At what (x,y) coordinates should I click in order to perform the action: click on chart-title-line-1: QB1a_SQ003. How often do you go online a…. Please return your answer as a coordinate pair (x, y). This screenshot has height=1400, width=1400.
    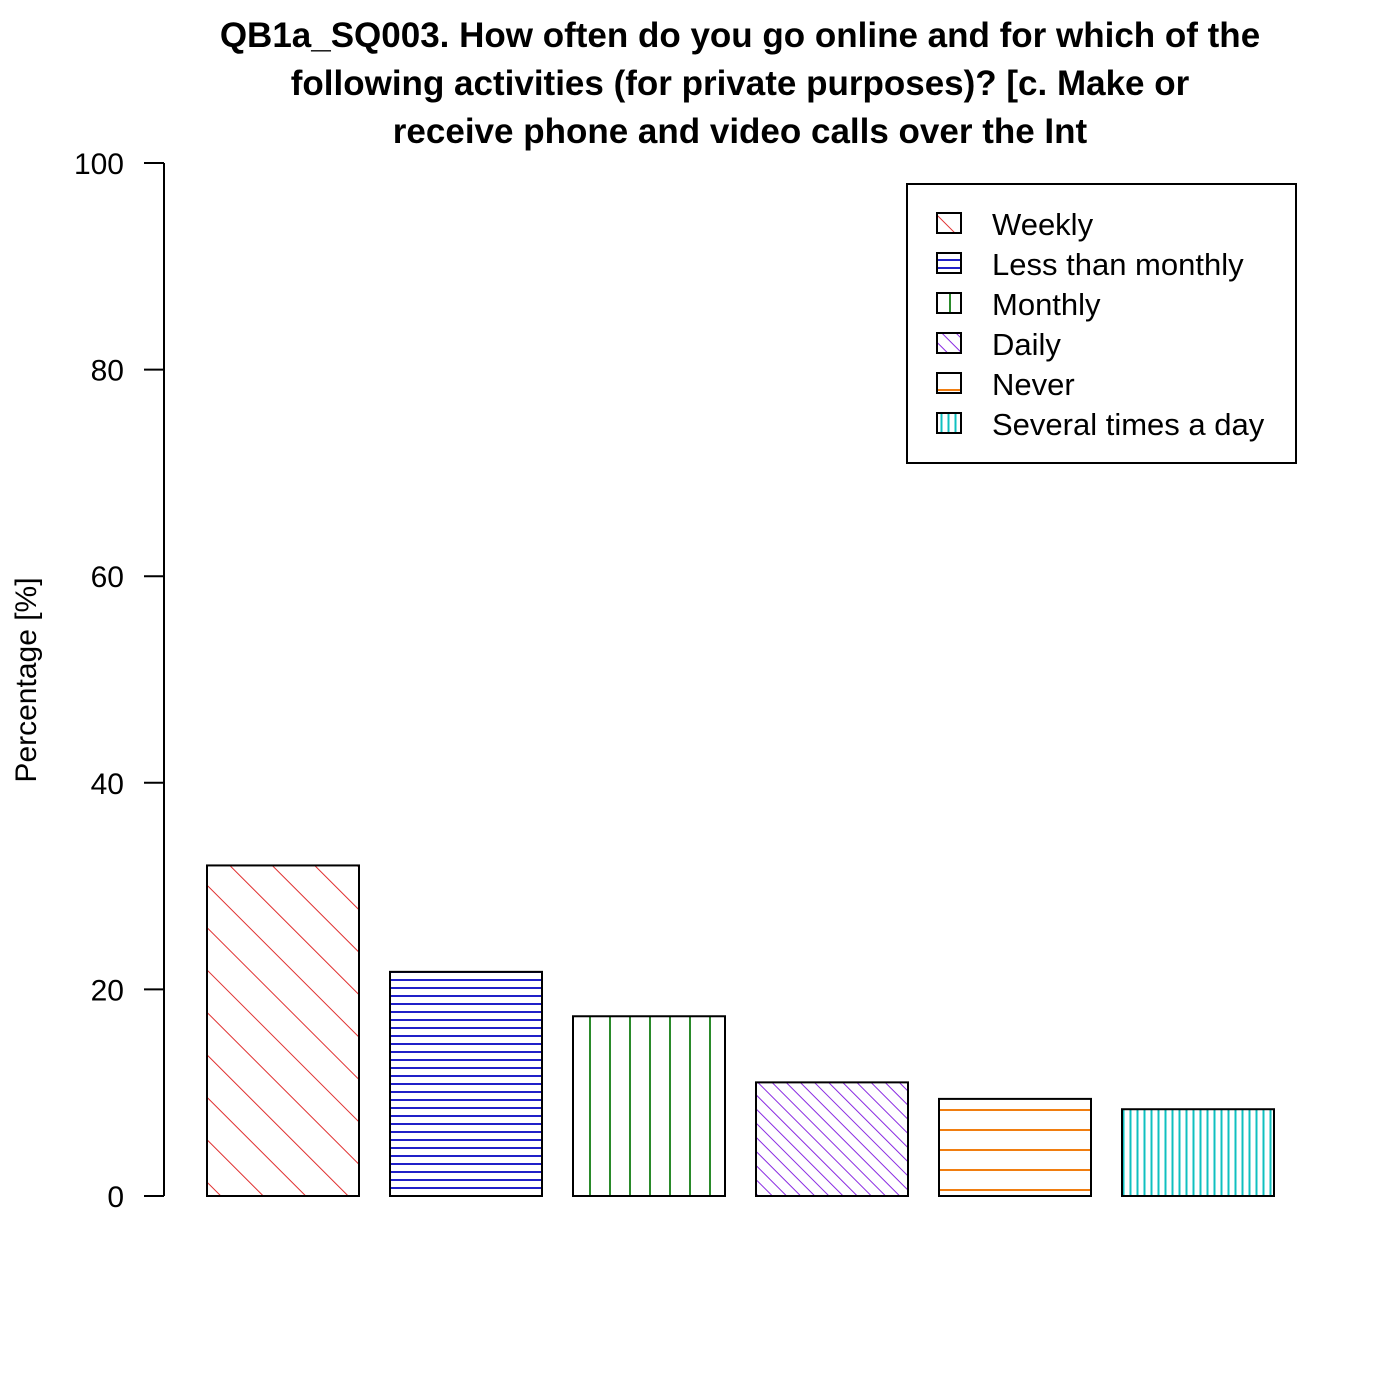
    Looking at the image, I should click on (740, 35).